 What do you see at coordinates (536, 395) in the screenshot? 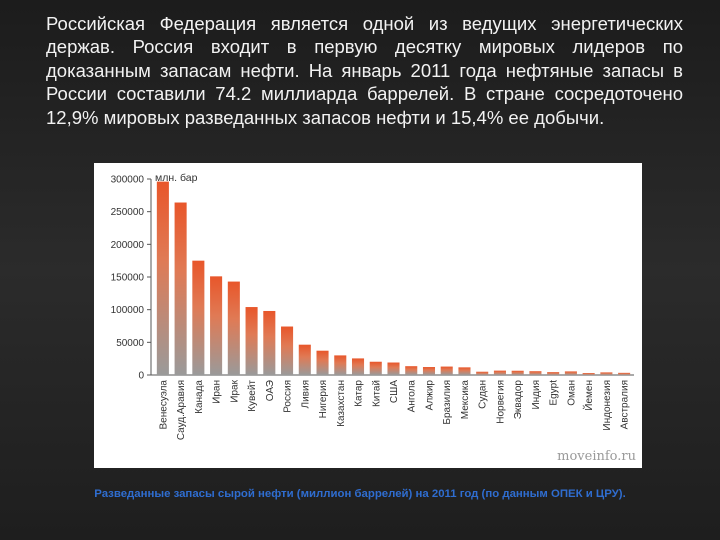
I see `x-tick-label: Индия` at bounding box center [536, 395].